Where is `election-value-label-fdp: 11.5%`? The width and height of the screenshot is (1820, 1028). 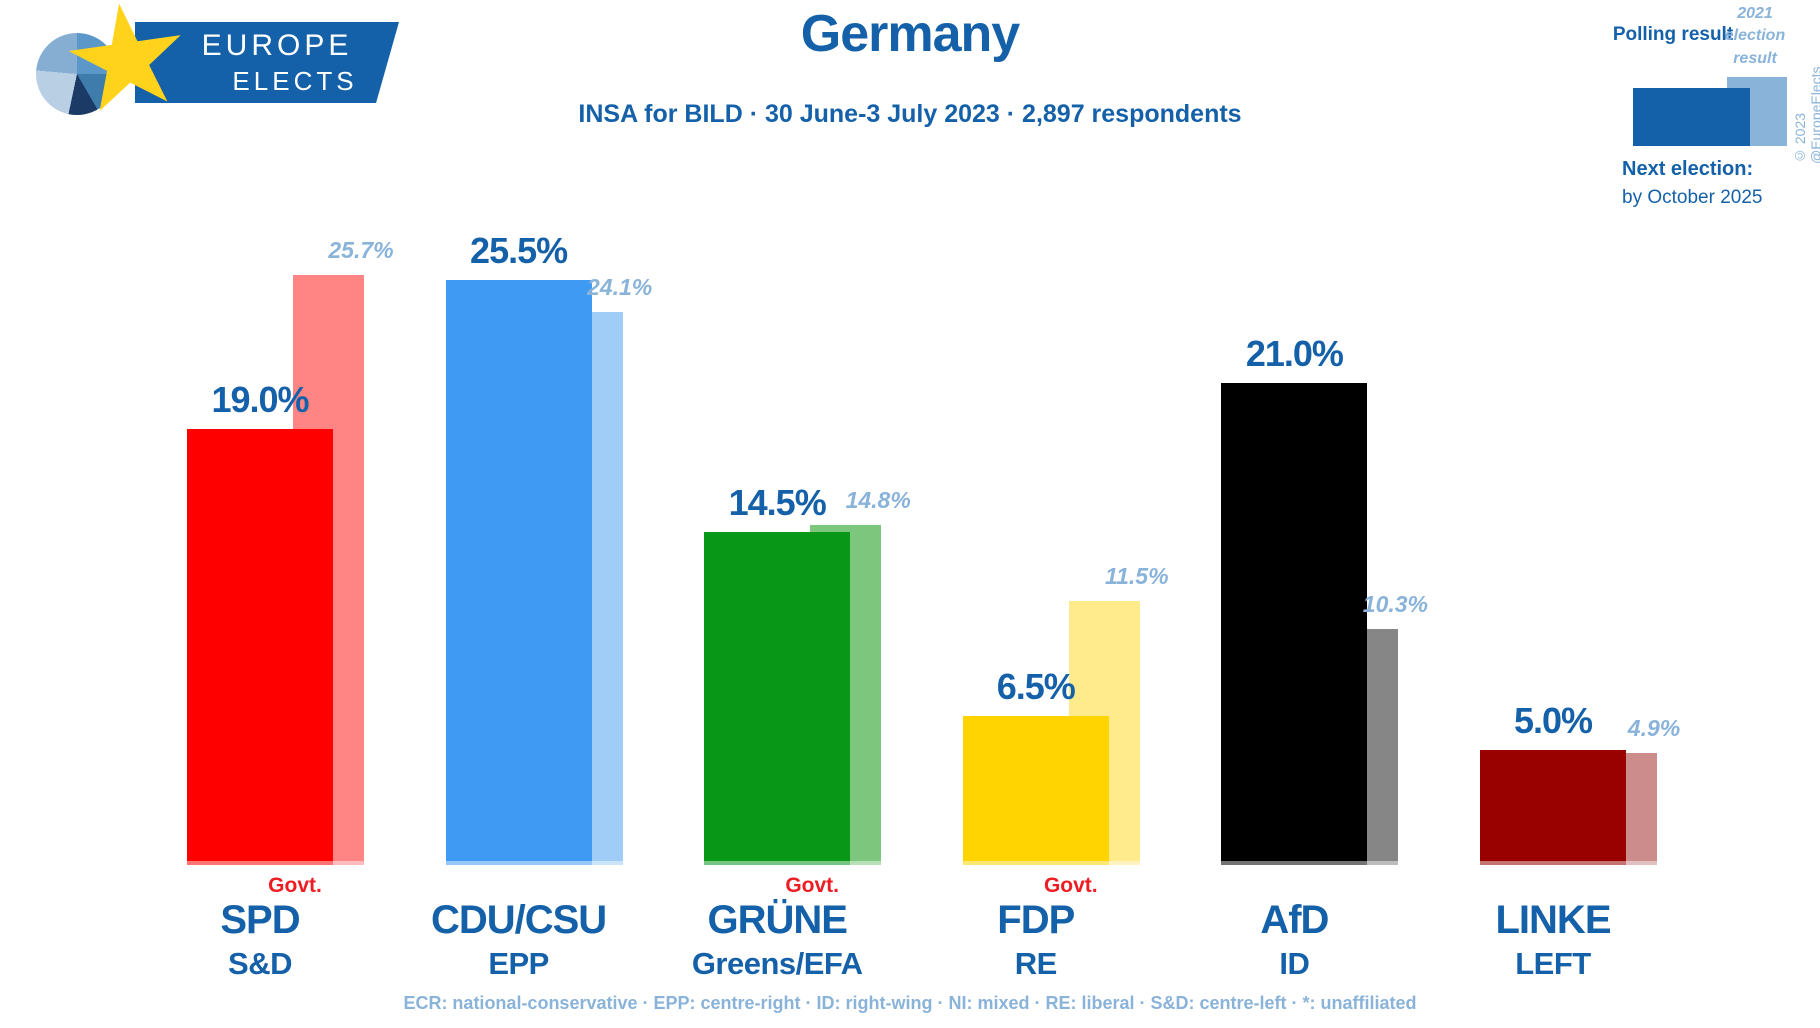 election-value-label-fdp: 11.5% is located at coordinates (1137, 576).